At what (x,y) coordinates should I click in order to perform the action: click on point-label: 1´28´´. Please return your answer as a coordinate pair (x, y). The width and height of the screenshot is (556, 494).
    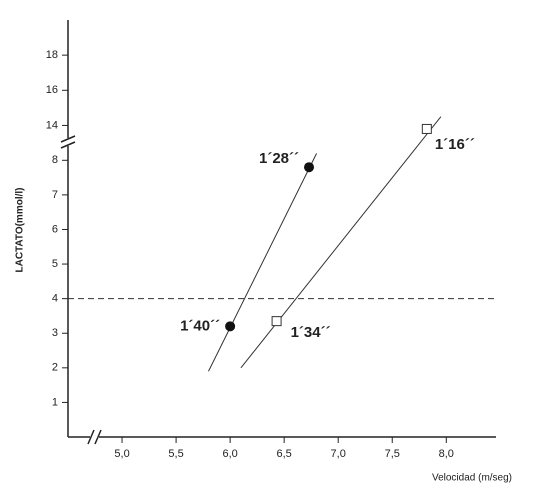
    Looking at the image, I should click on (279, 158).